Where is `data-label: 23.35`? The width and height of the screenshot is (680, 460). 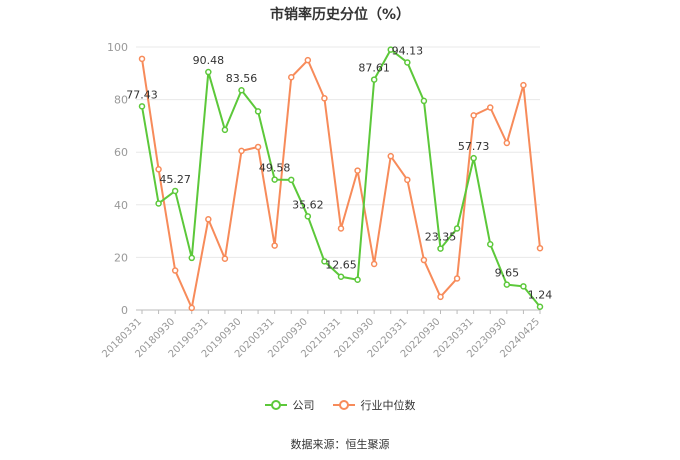
data-label: 23.35 is located at coordinates (441, 237).